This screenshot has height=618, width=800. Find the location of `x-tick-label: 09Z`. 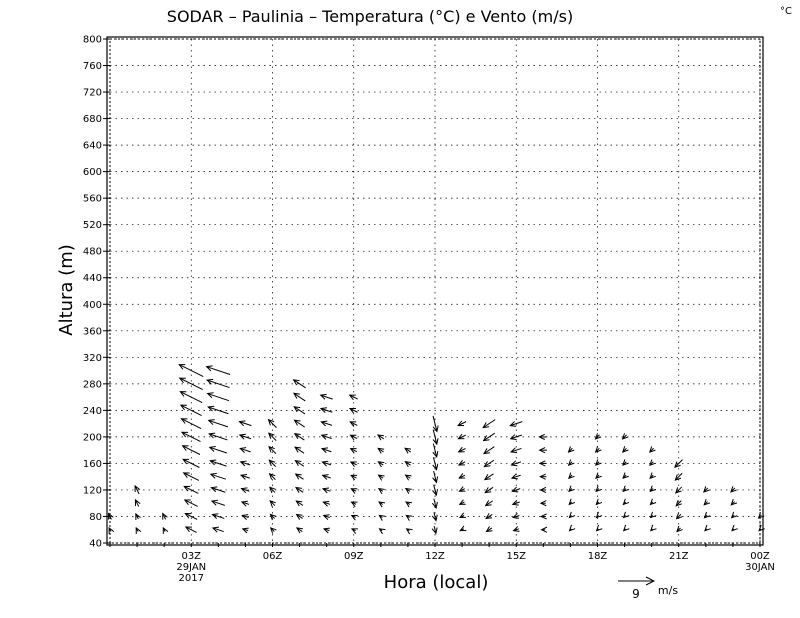

x-tick-label: 09Z is located at coordinates (354, 556).